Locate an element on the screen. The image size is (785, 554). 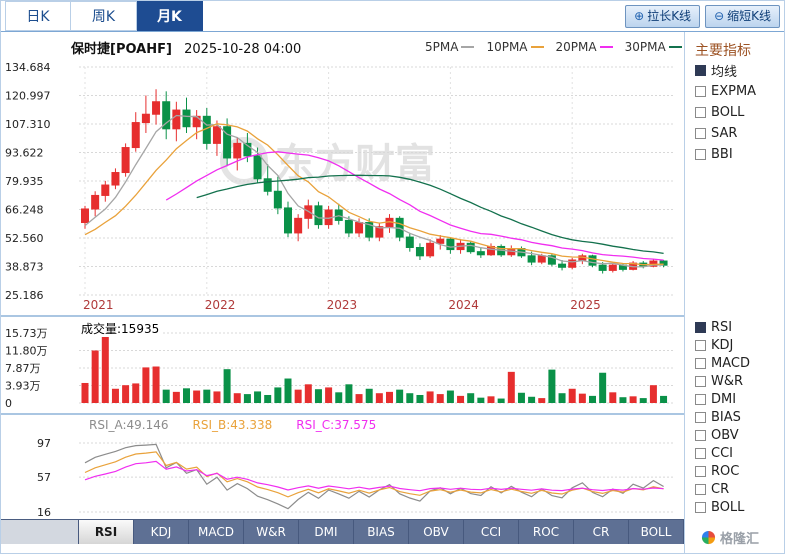
volume-bars-layer is located at coordinates (374, 368).